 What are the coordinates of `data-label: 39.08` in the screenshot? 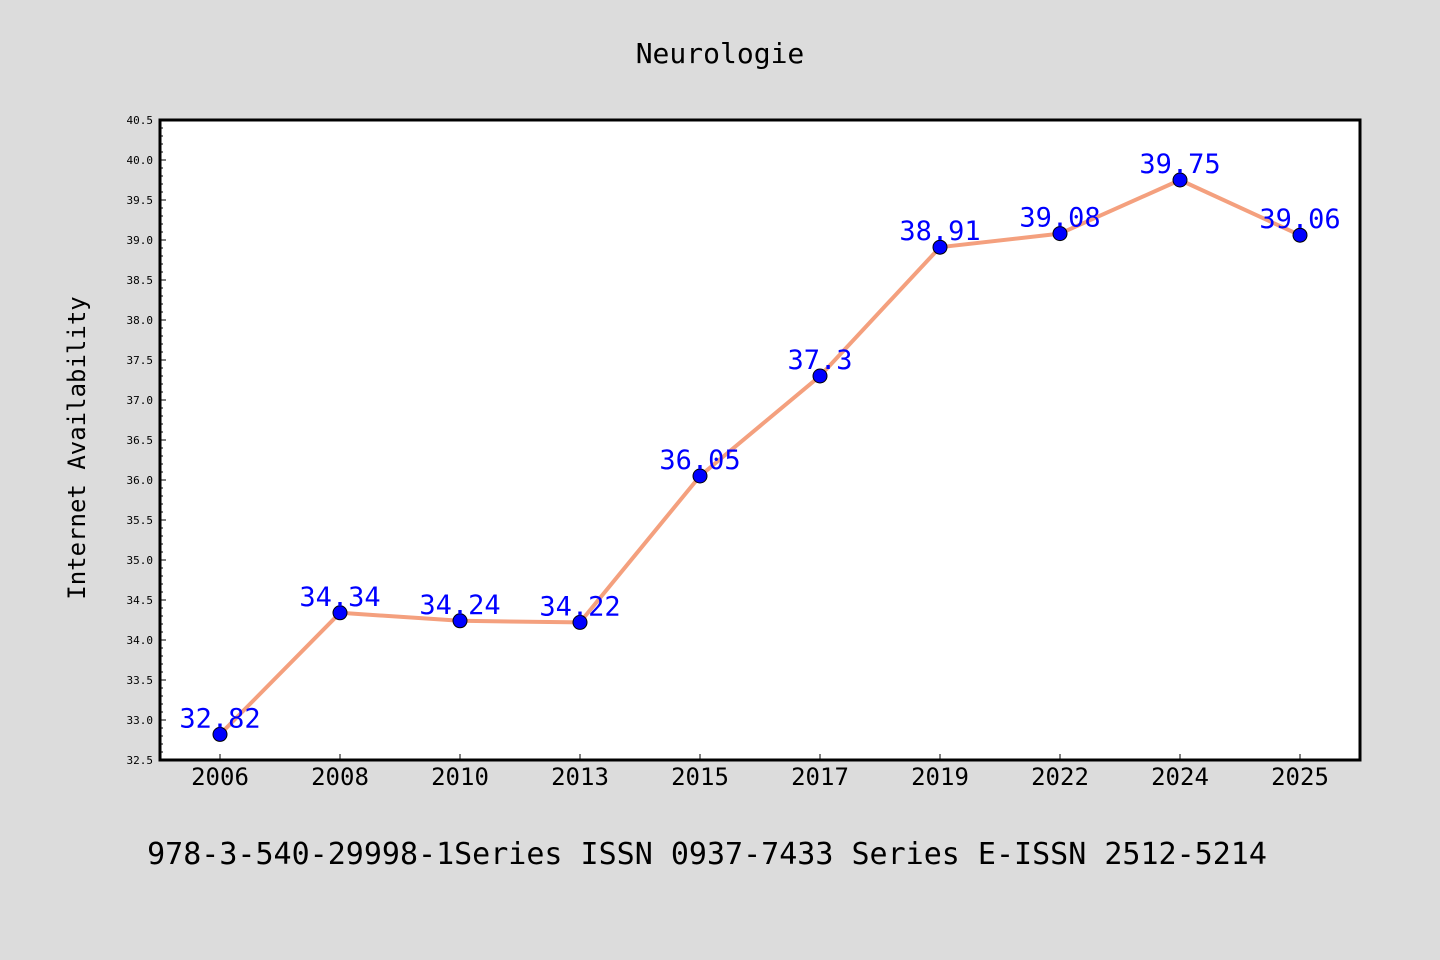 It's located at (1059, 218).